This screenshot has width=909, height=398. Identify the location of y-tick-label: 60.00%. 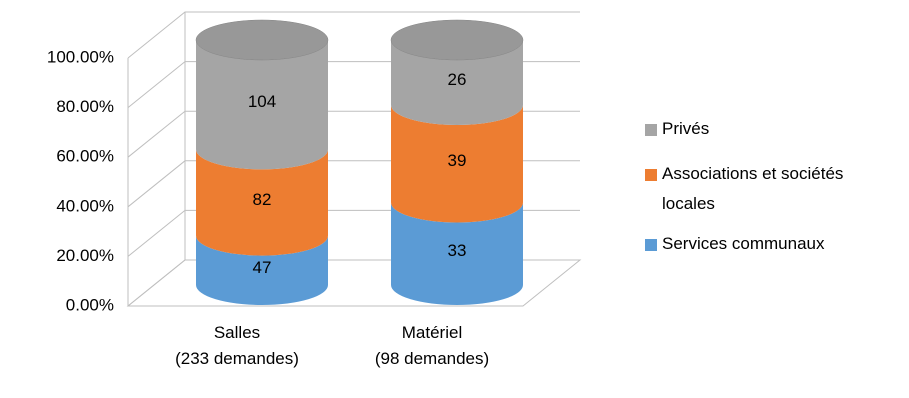
(85, 156).